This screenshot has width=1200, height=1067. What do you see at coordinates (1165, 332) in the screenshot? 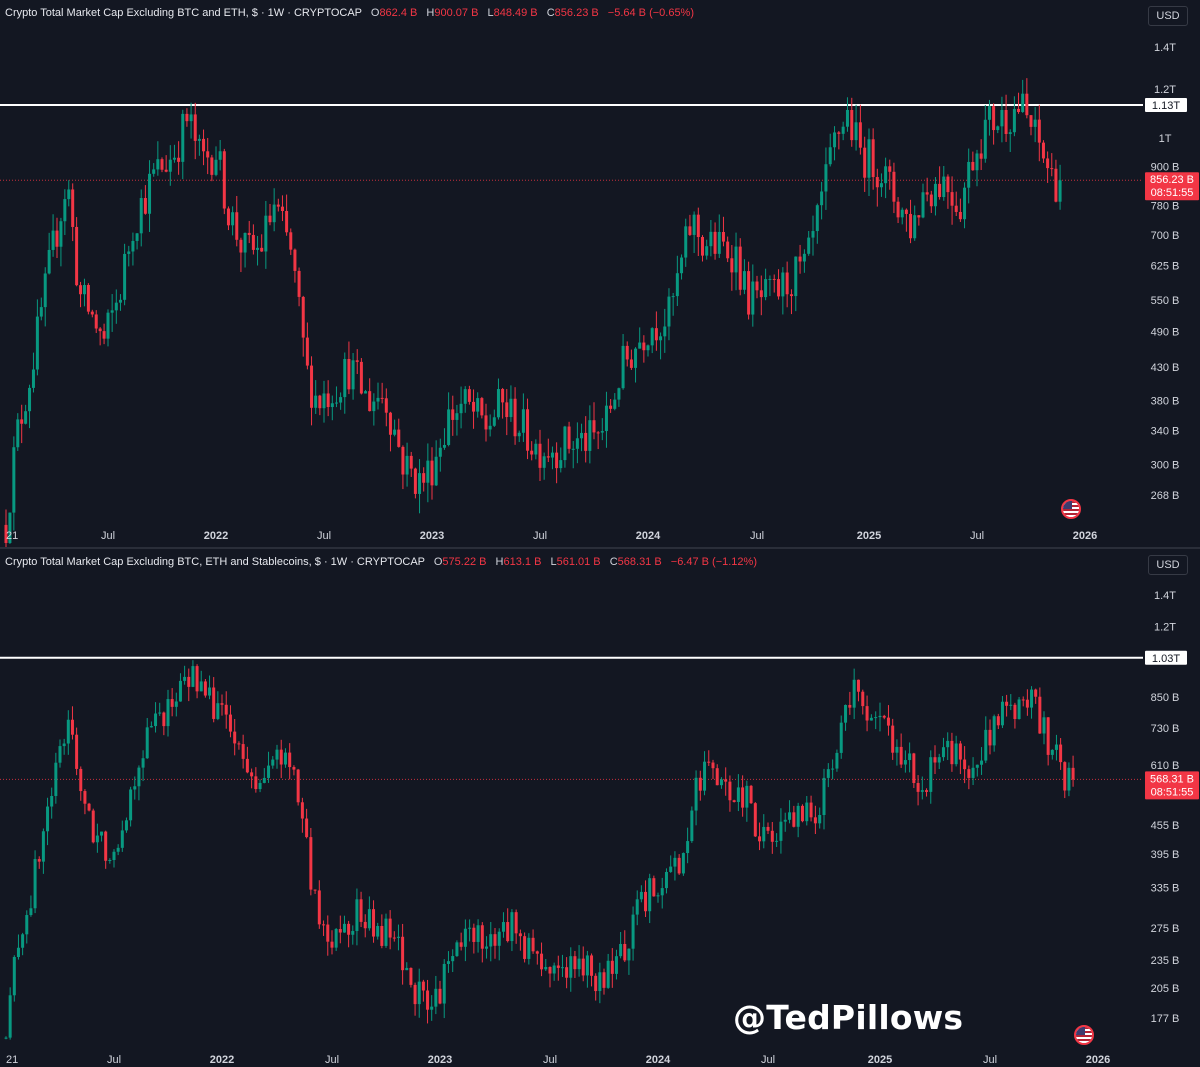
I see `y-tick-label: 490 B` at bounding box center [1165, 332].